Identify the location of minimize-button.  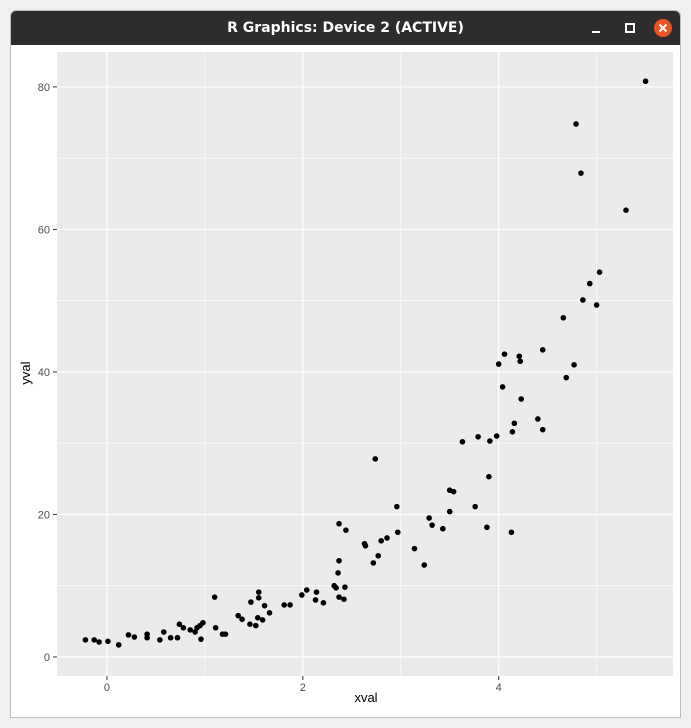
(596, 28).